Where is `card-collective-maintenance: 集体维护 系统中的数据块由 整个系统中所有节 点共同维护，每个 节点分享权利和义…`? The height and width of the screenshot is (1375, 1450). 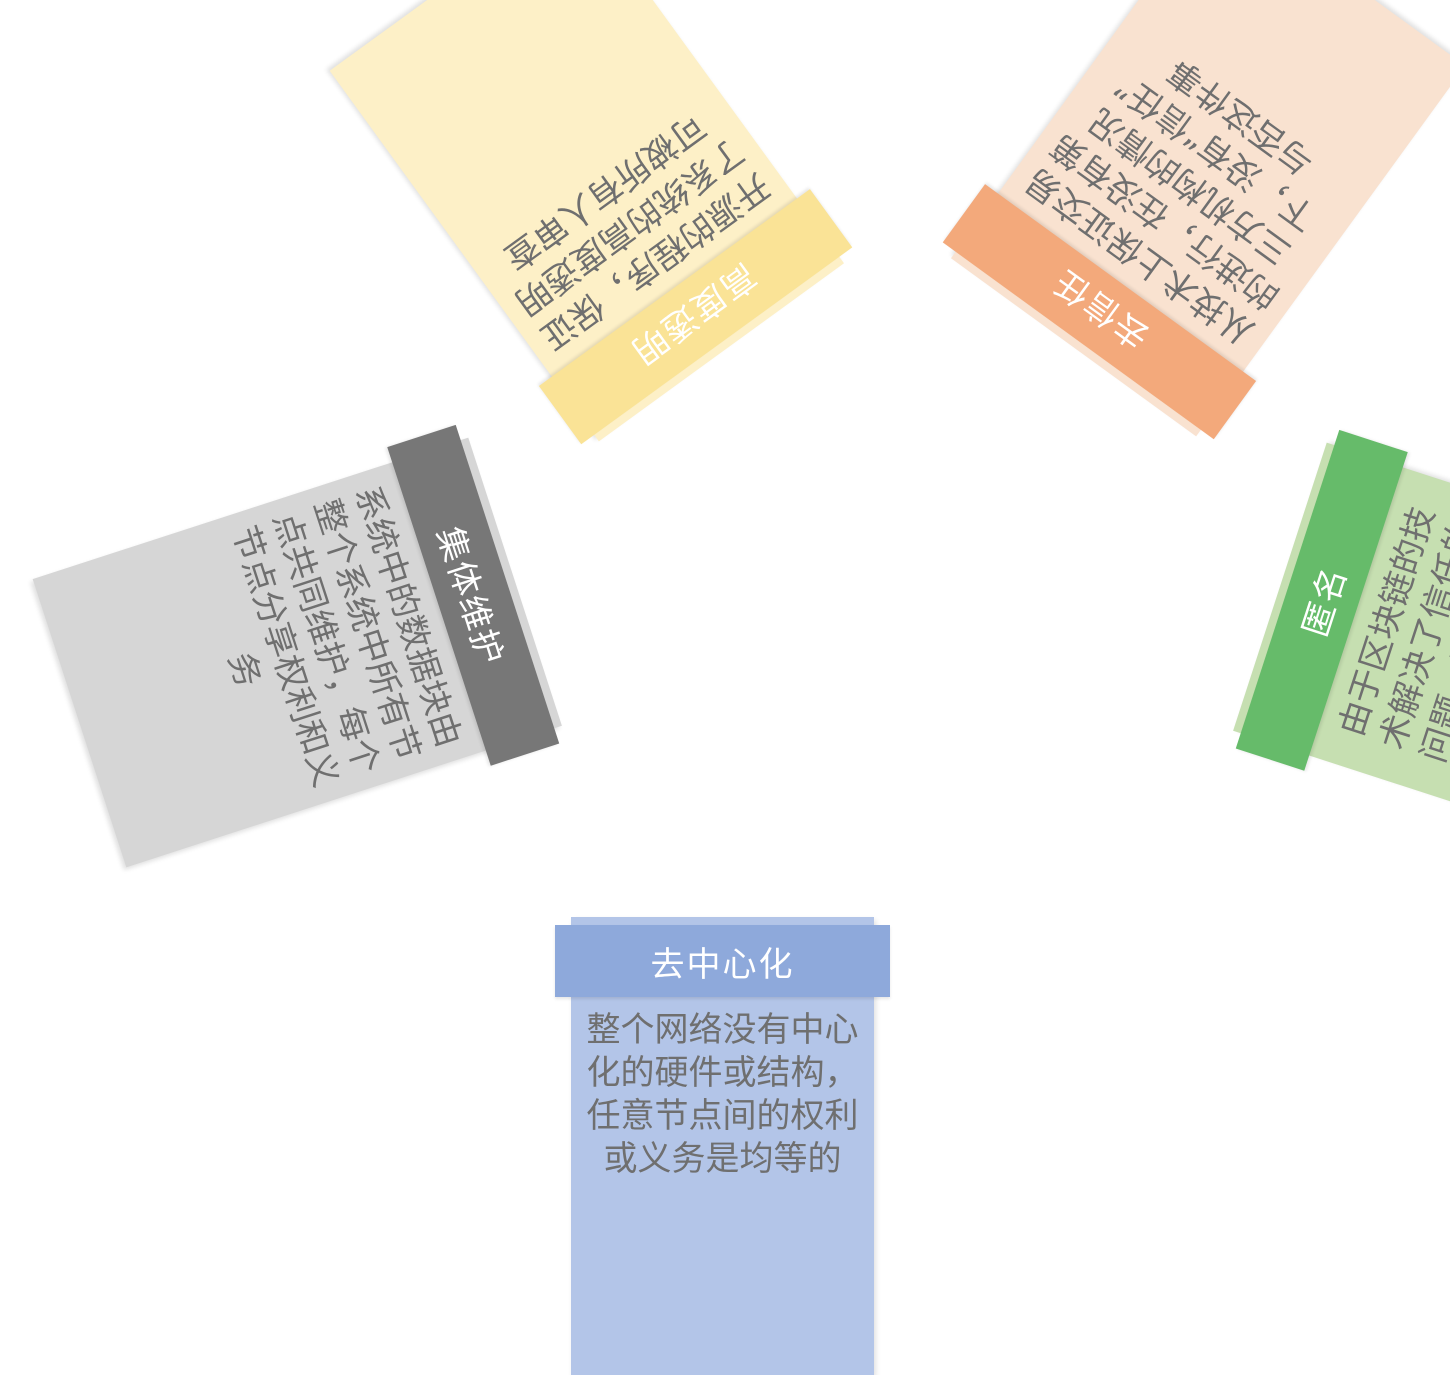 card-collective-maintenance: 集体维护 系统中的数据块由 整个系统中所有节 点共同维护，每个 节点分享权利和义… is located at coordinates (303, 651).